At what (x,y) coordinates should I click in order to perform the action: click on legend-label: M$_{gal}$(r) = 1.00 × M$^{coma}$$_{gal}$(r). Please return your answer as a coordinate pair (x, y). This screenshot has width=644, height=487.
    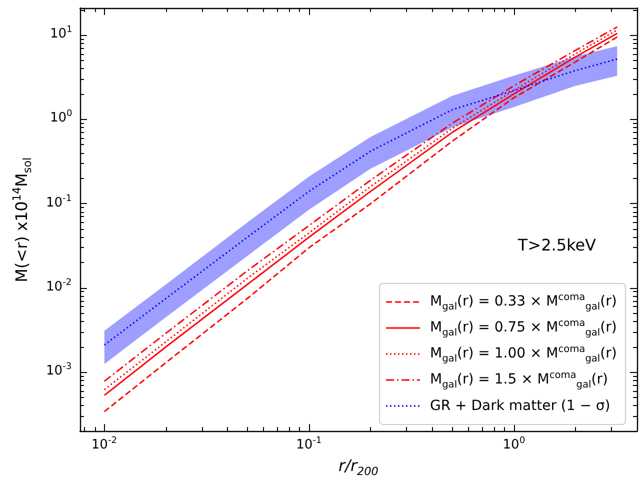
    Looking at the image, I should click on (523, 354).